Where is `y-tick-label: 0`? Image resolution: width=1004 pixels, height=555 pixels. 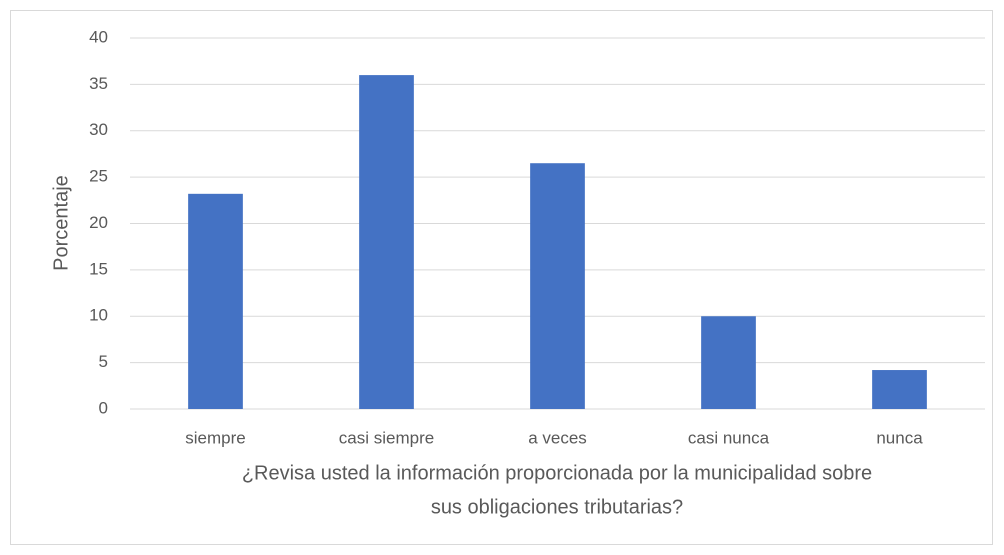 y-tick-label: 0 is located at coordinates (103, 407).